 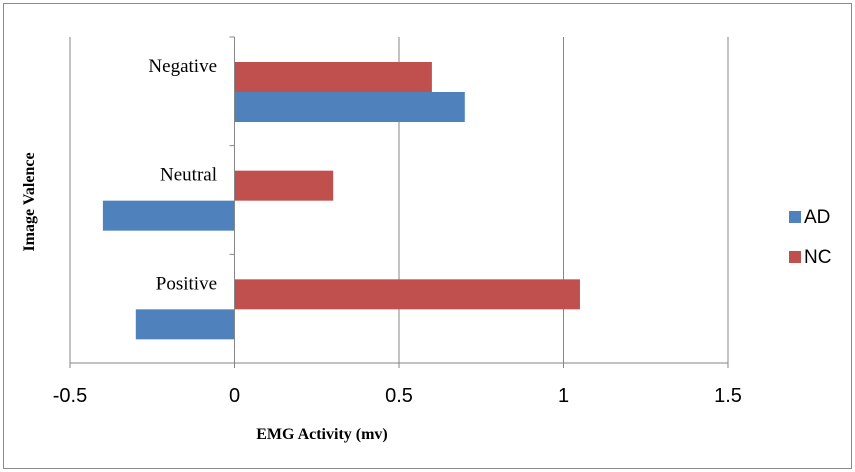 What do you see at coordinates (817, 257) in the screenshot?
I see `legend-label-nc: NC` at bounding box center [817, 257].